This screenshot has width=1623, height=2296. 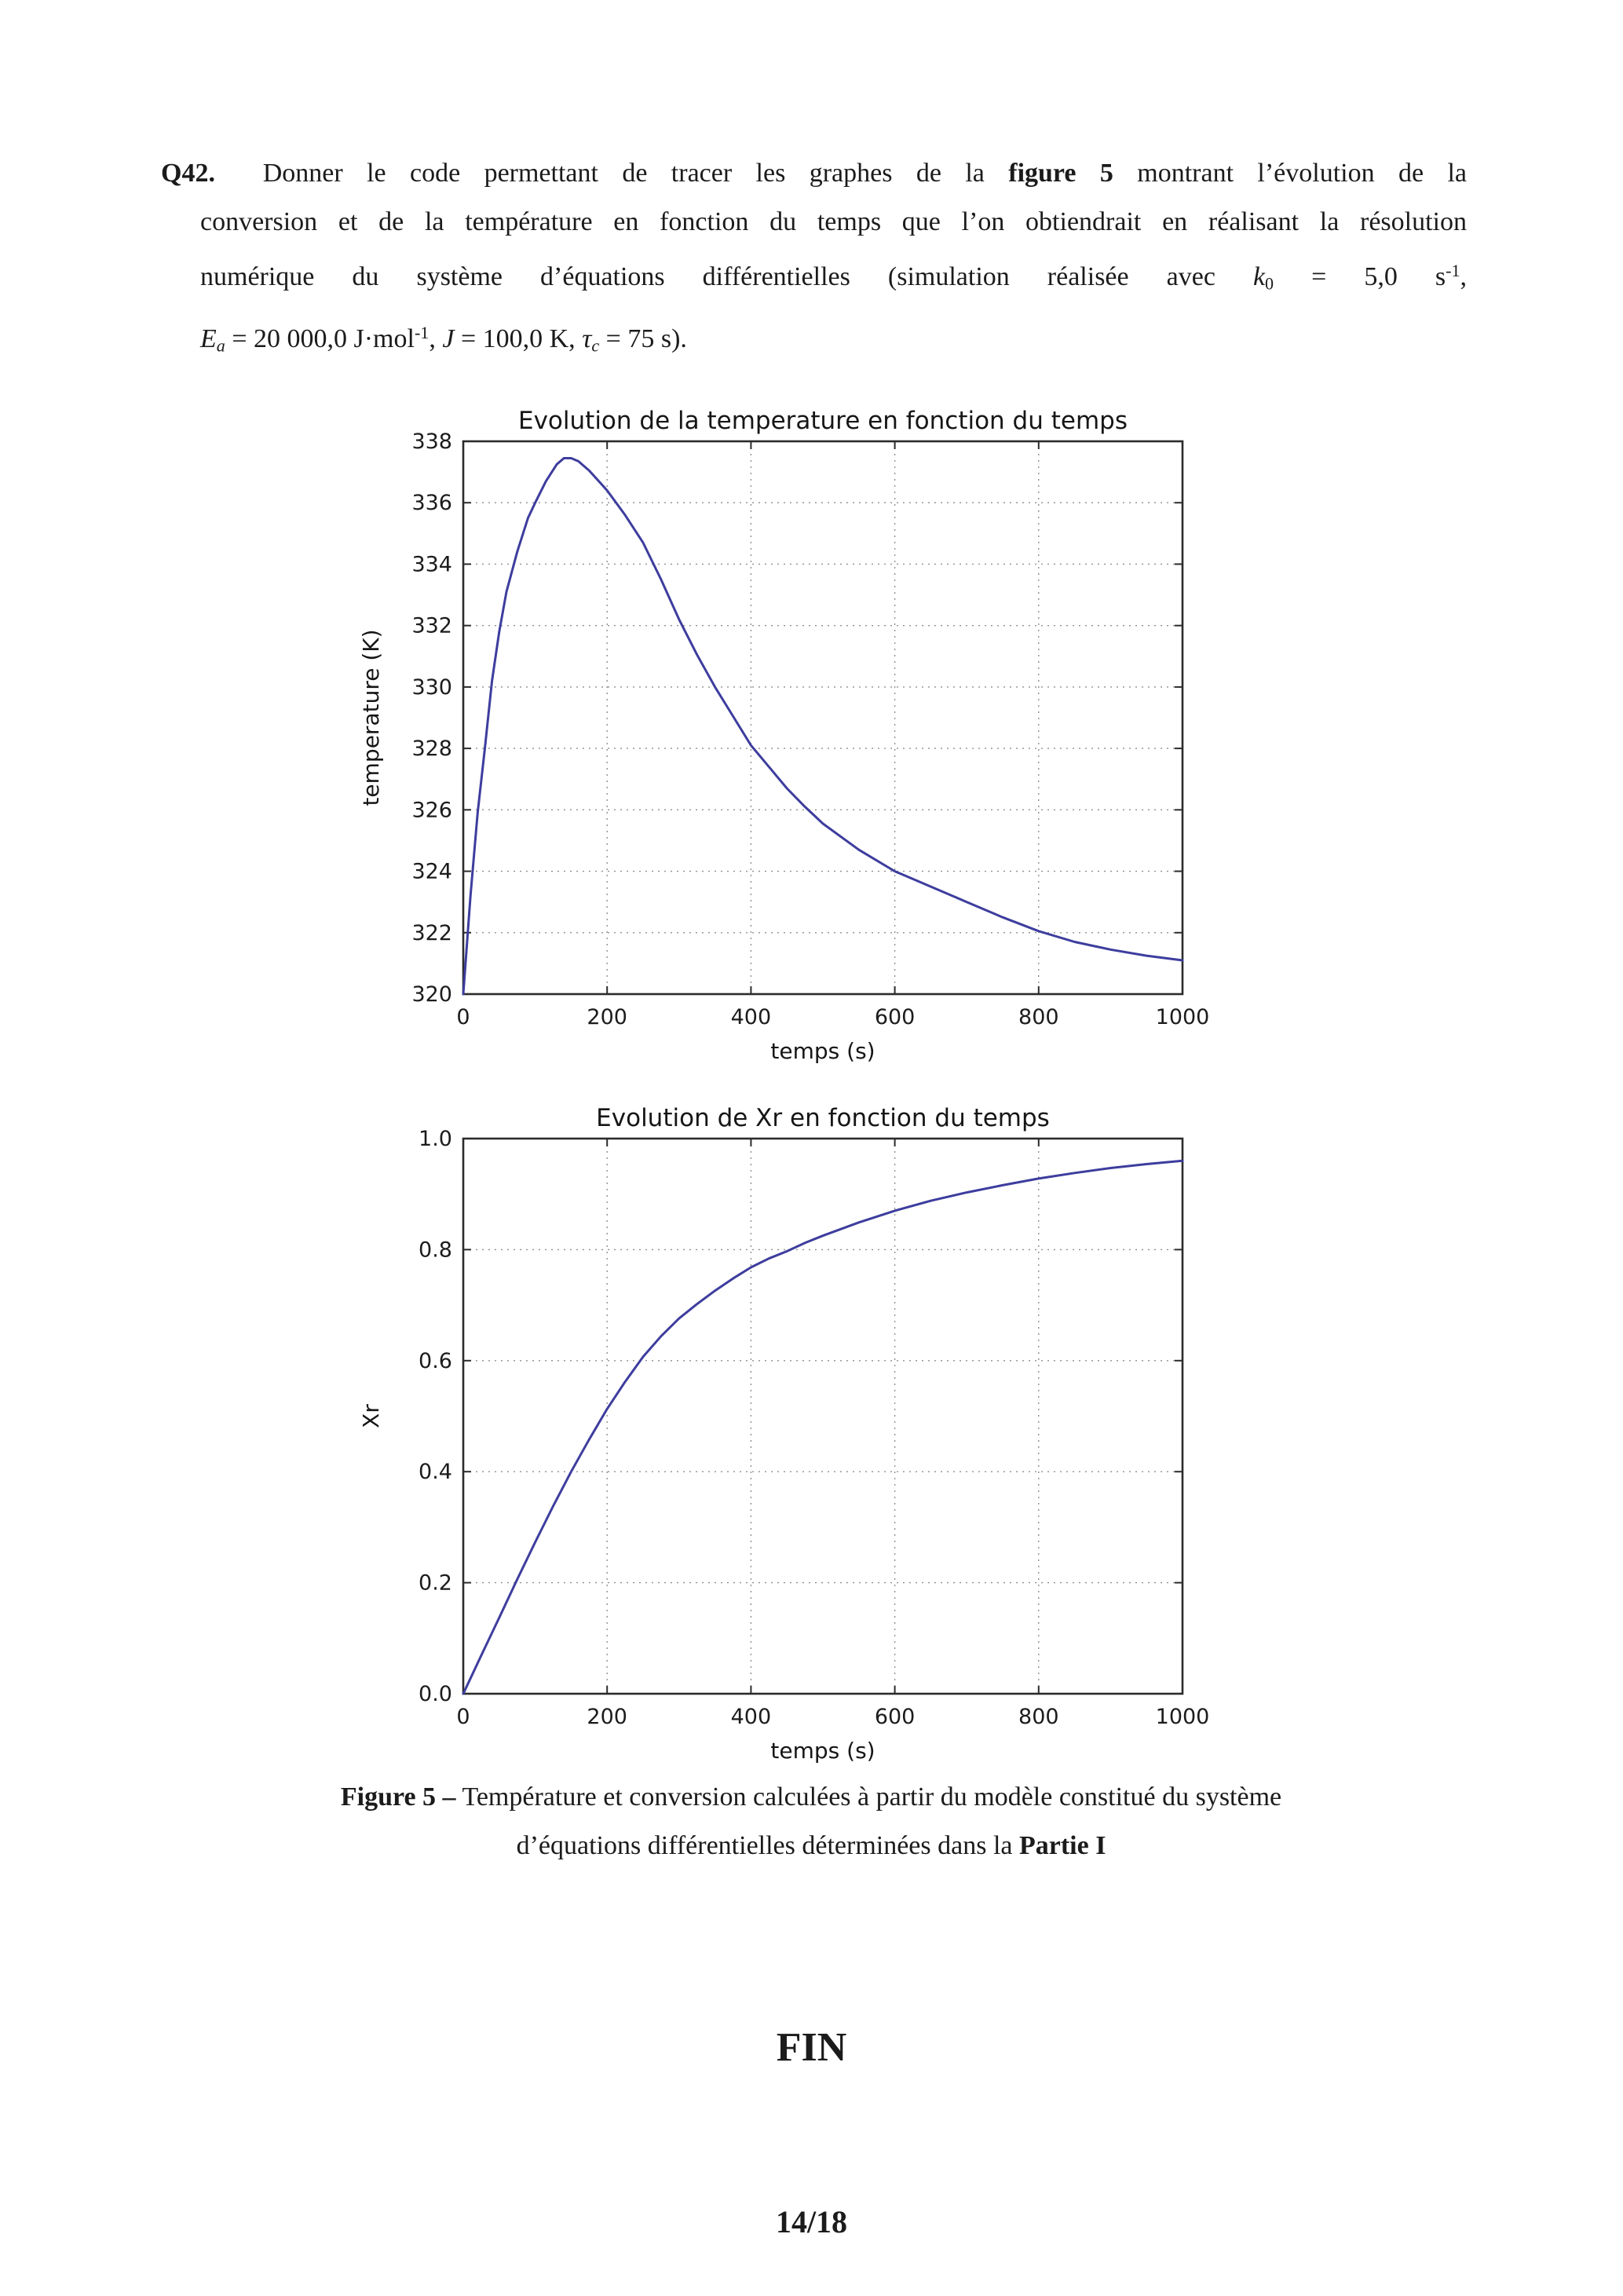 I want to click on y-tick-label: 0.6, so click(x=435, y=1361).